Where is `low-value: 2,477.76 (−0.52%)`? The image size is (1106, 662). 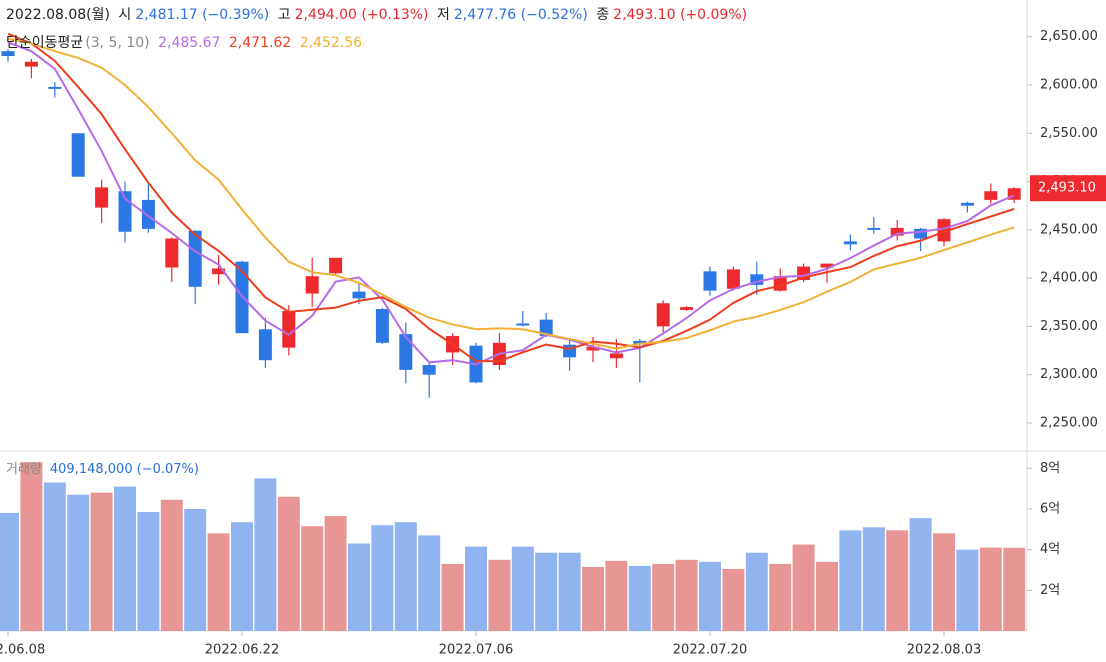 low-value: 2,477.76 (−0.52%) is located at coordinates (520, 15).